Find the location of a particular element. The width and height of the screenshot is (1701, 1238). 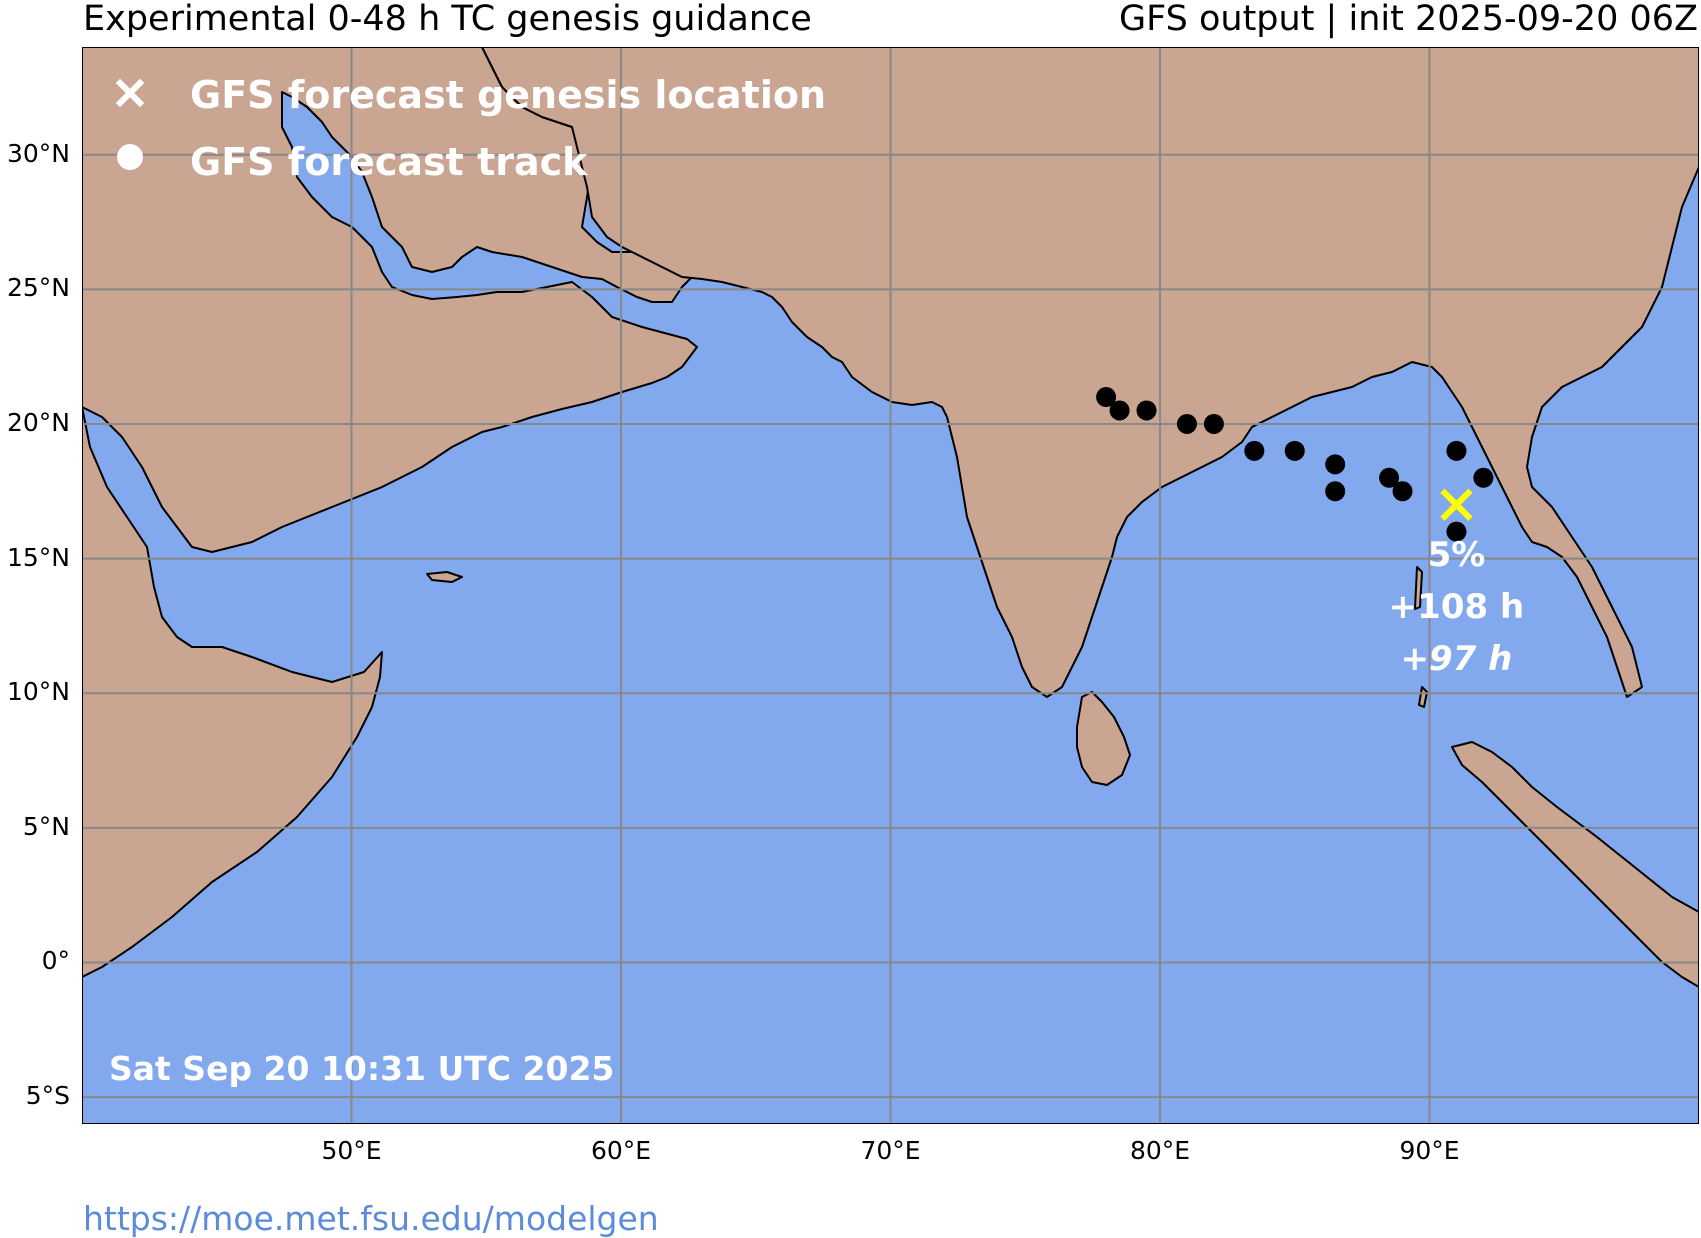

y-tick-label: 0° is located at coordinates (55, 961).